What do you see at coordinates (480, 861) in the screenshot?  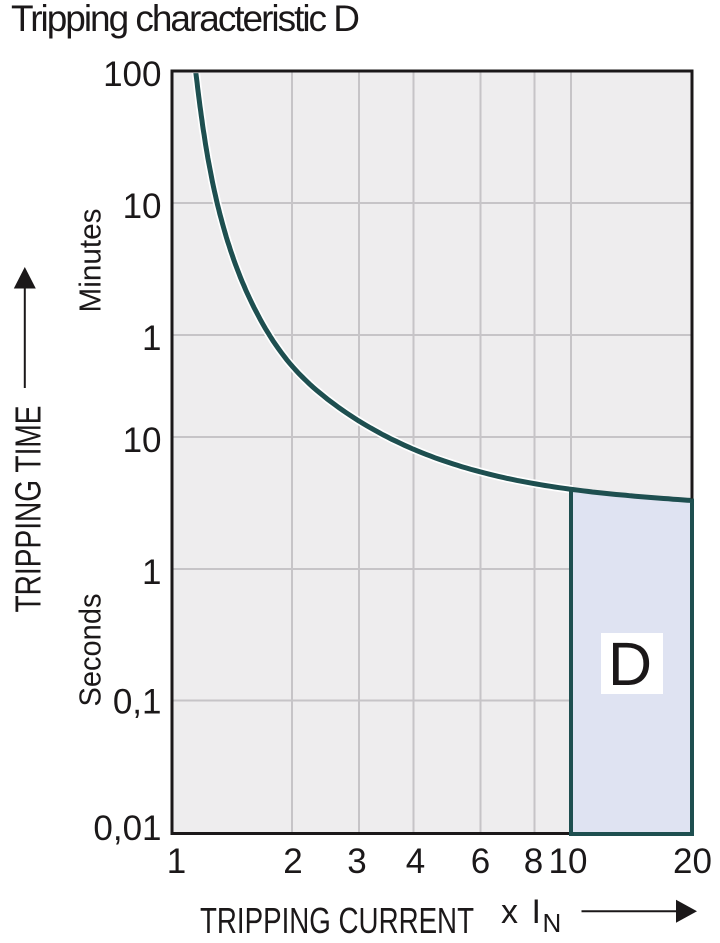 I see `svg-text: 6` at bounding box center [480, 861].